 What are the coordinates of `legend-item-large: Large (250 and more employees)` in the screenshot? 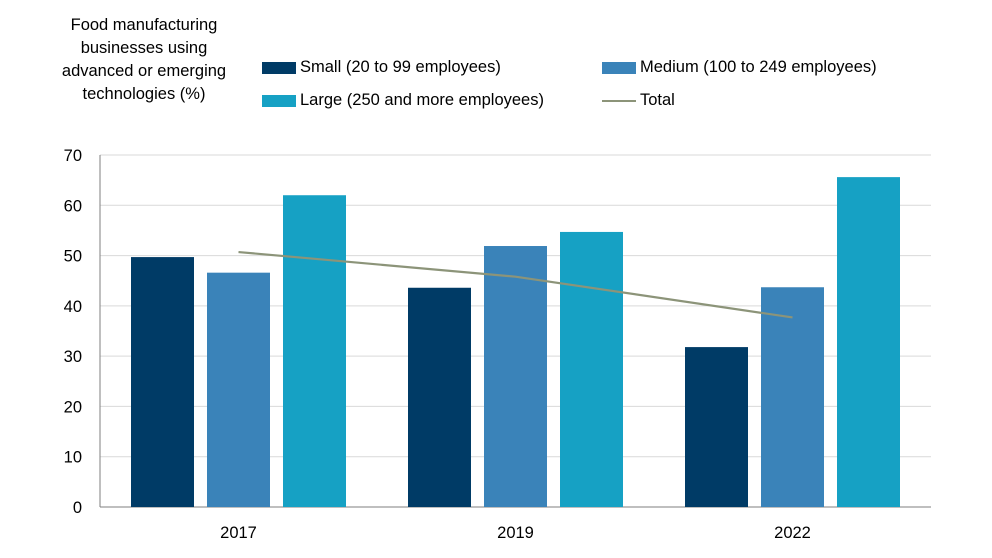 It's located at (403, 100).